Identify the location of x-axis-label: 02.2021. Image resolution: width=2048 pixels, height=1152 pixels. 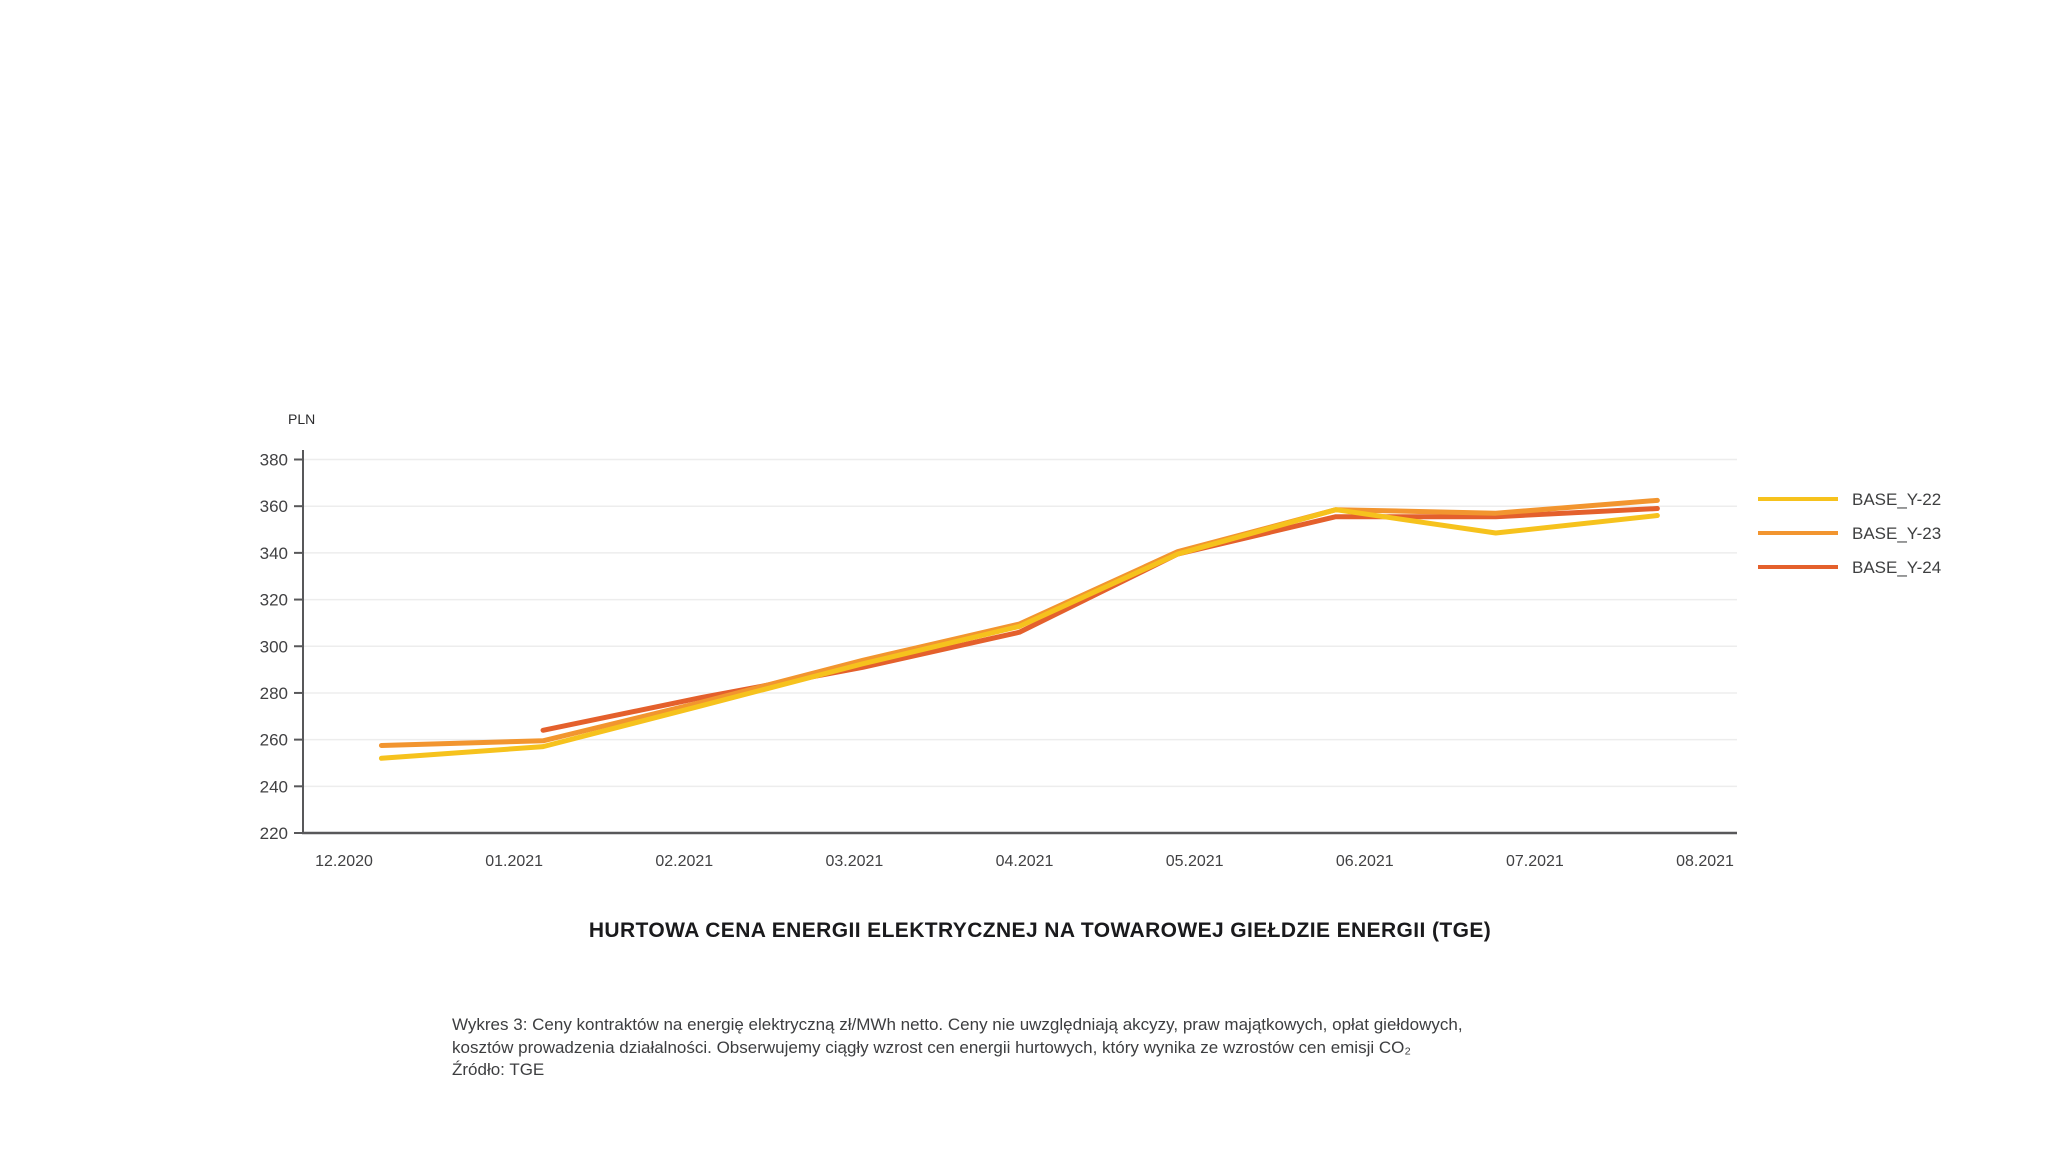
(684, 861).